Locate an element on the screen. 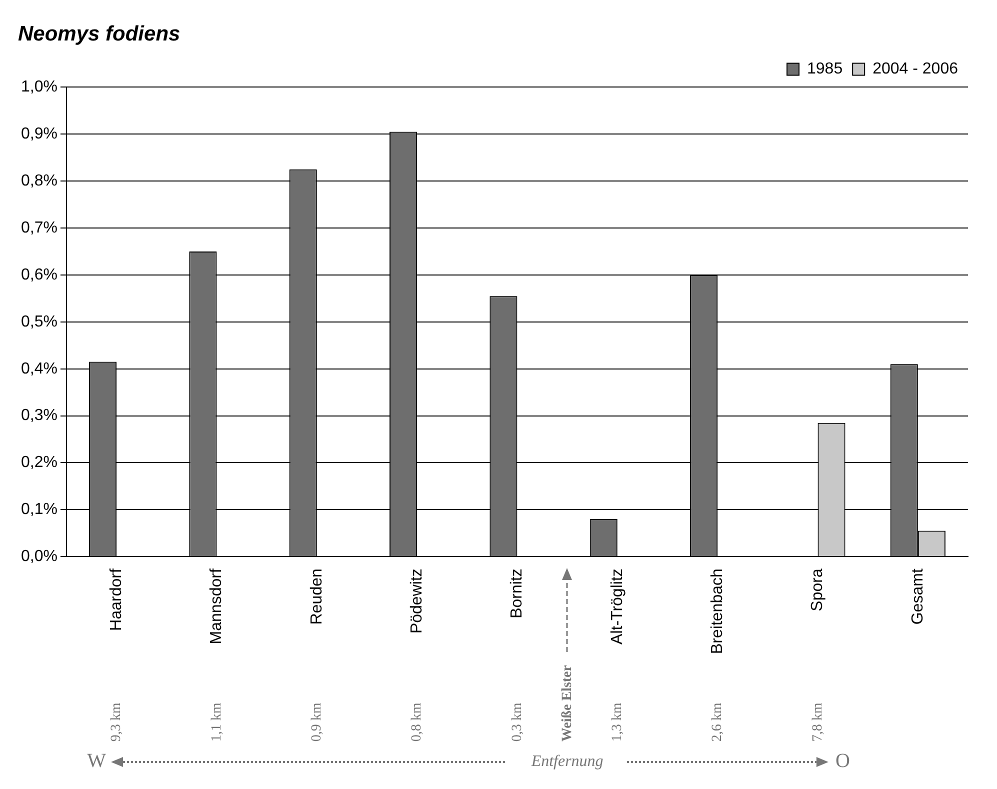 The height and width of the screenshot is (789, 997). text: 2,6 km is located at coordinates (718, 722).